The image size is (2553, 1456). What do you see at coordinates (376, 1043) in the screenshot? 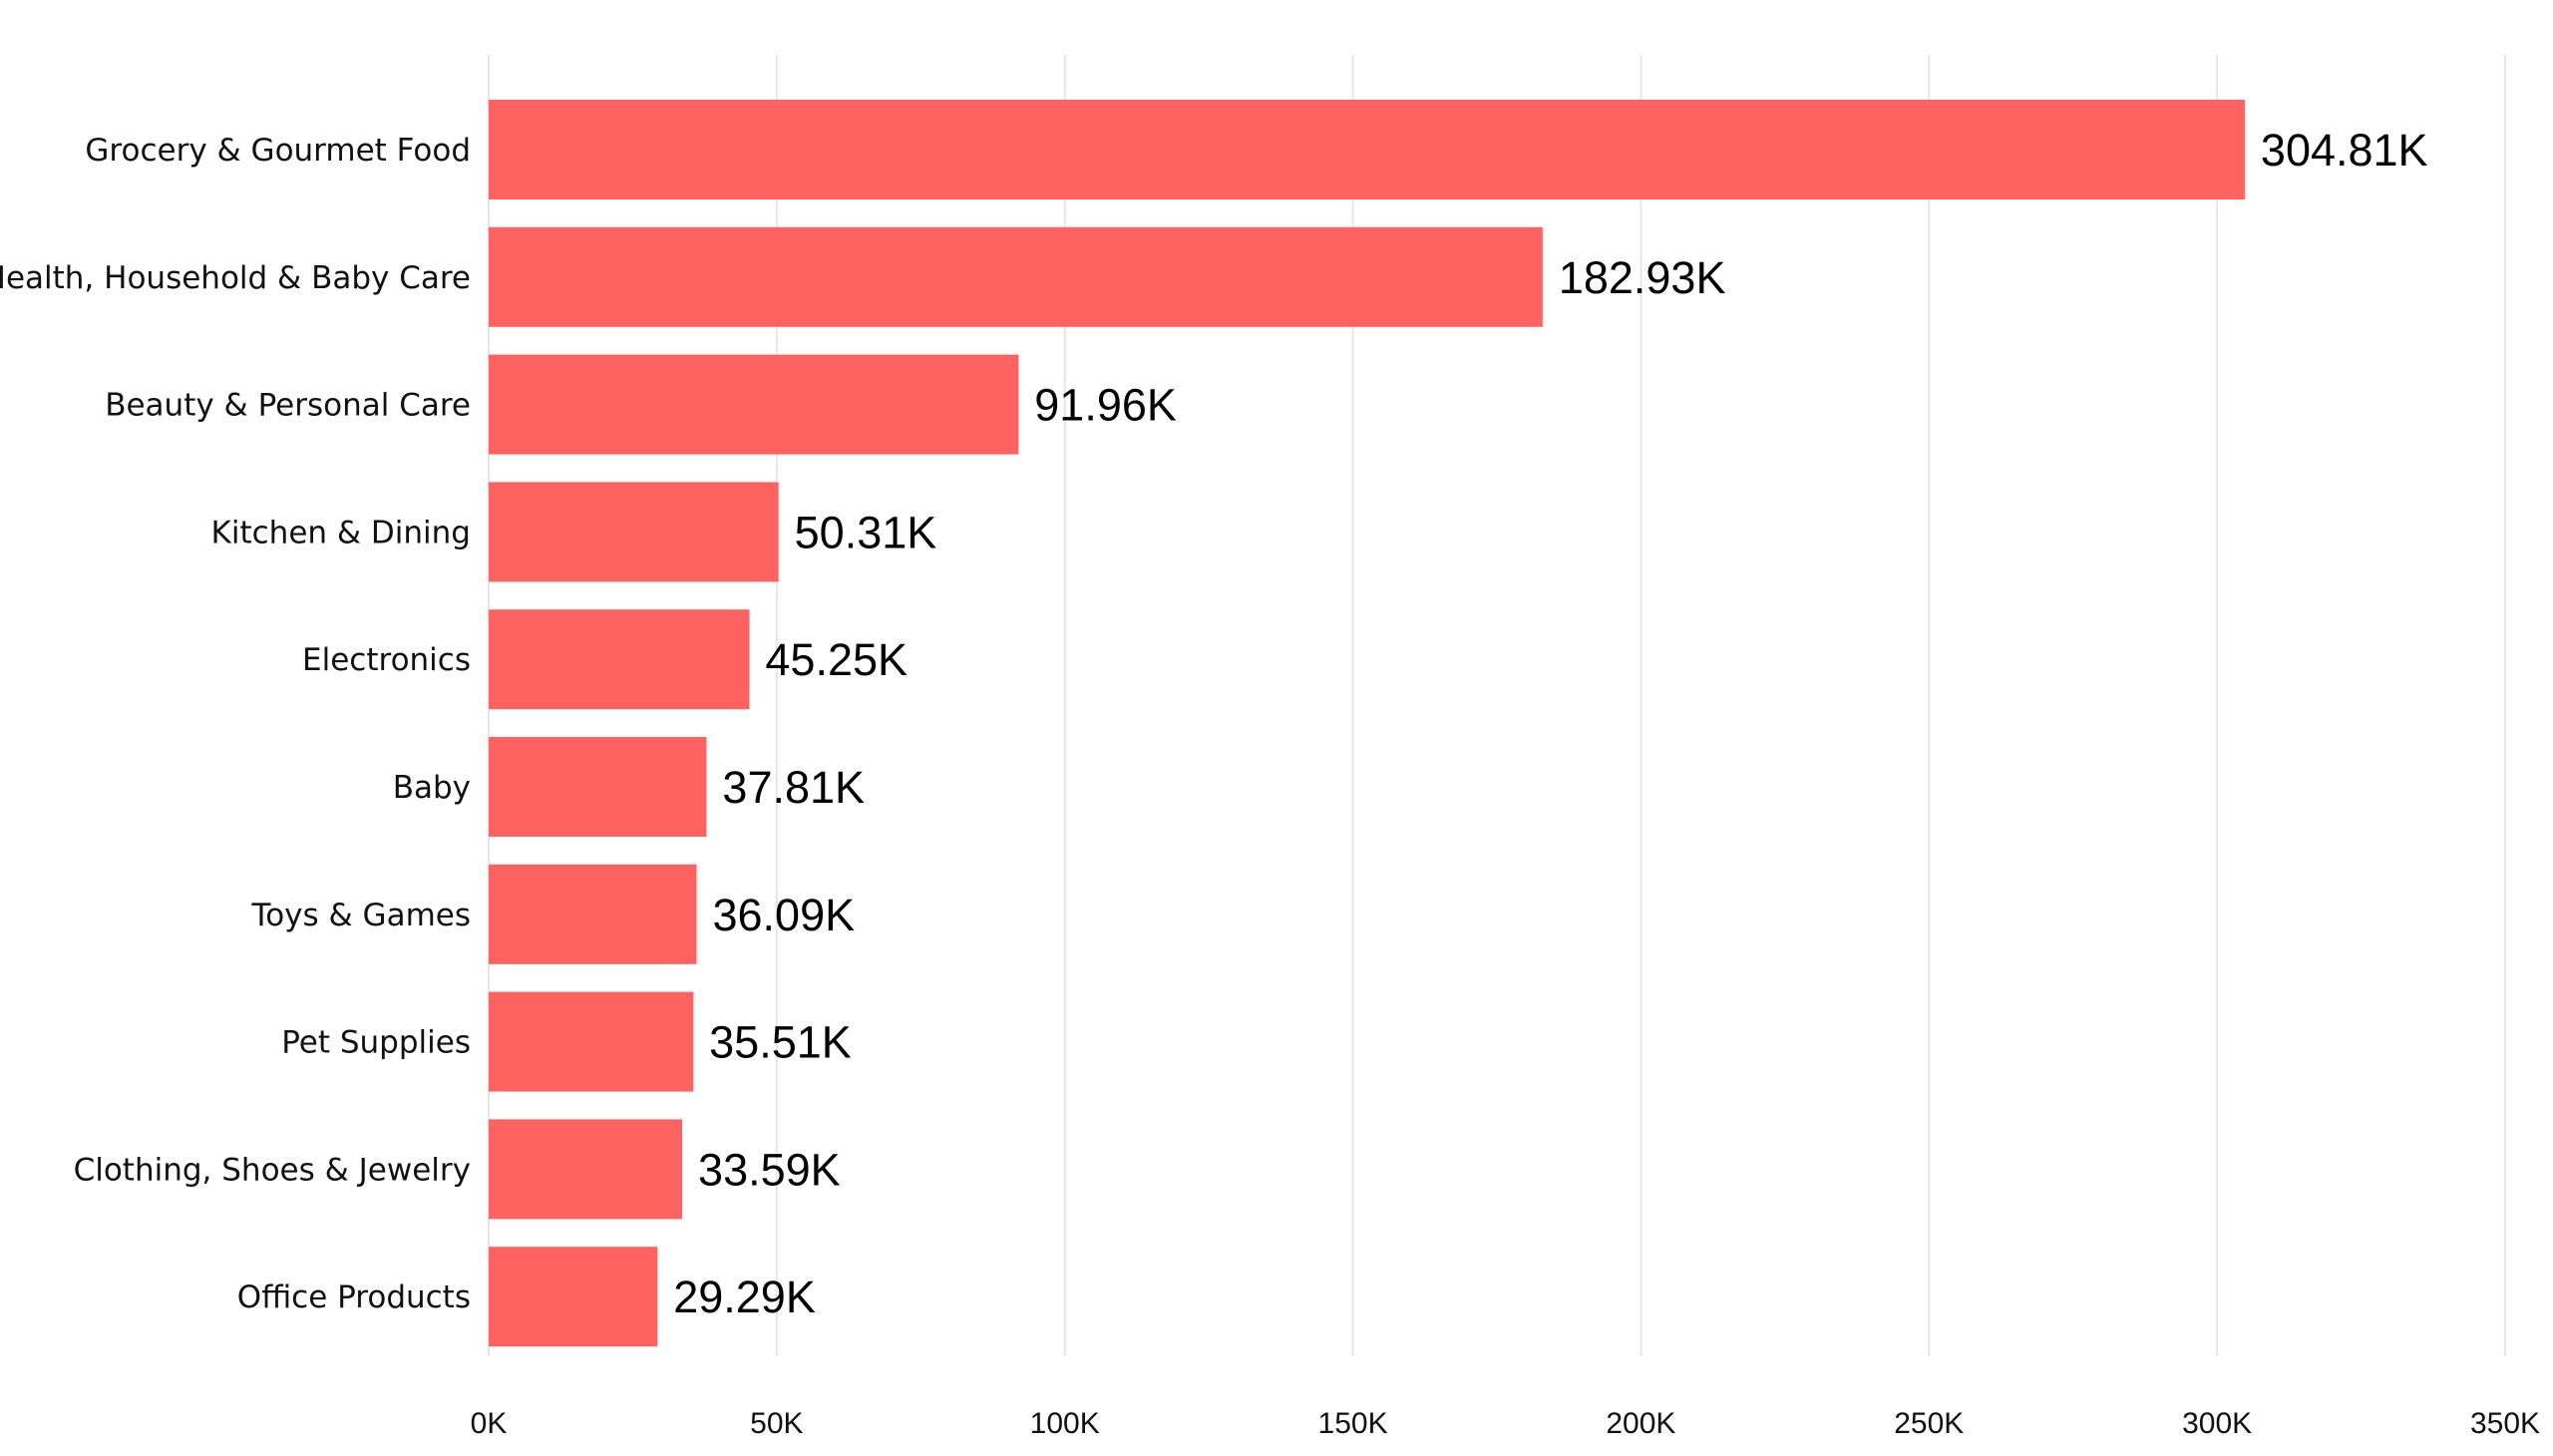
I see `category-label: Pet Supplies` at bounding box center [376, 1043].